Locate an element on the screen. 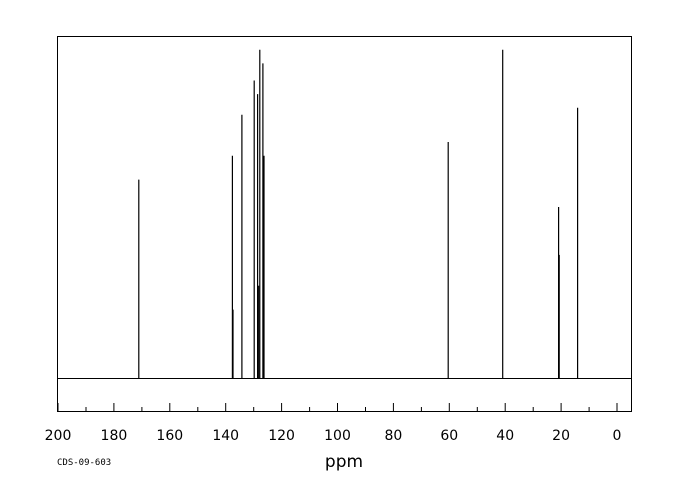  tick-label-200: 200 is located at coordinates (58, 436).